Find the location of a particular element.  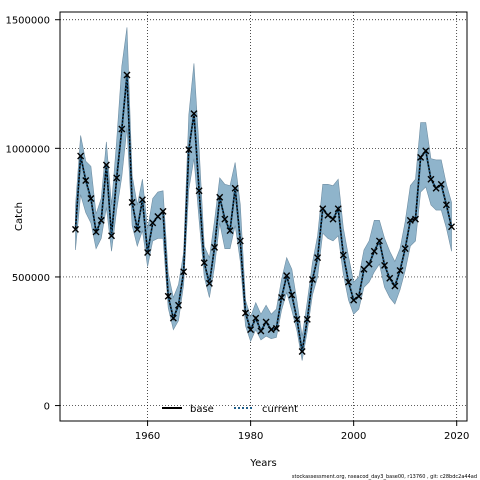

data-point-1994 is located at coordinates (323, 209).